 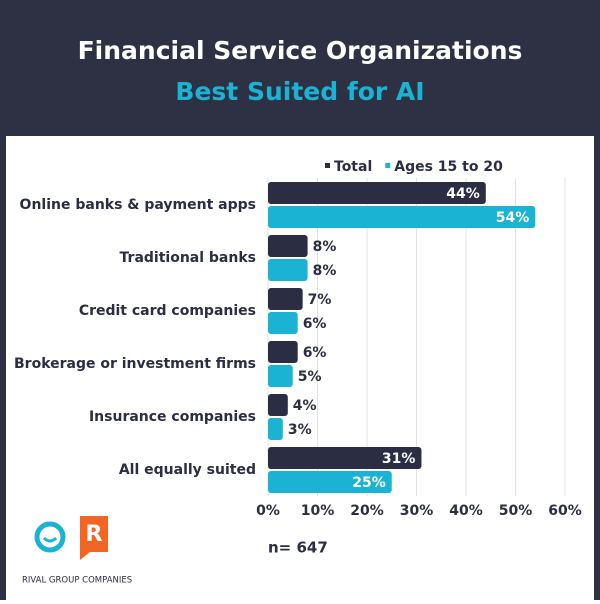 What do you see at coordinates (516, 511) in the screenshot?
I see `x-tick-label: 50%` at bounding box center [516, 511].